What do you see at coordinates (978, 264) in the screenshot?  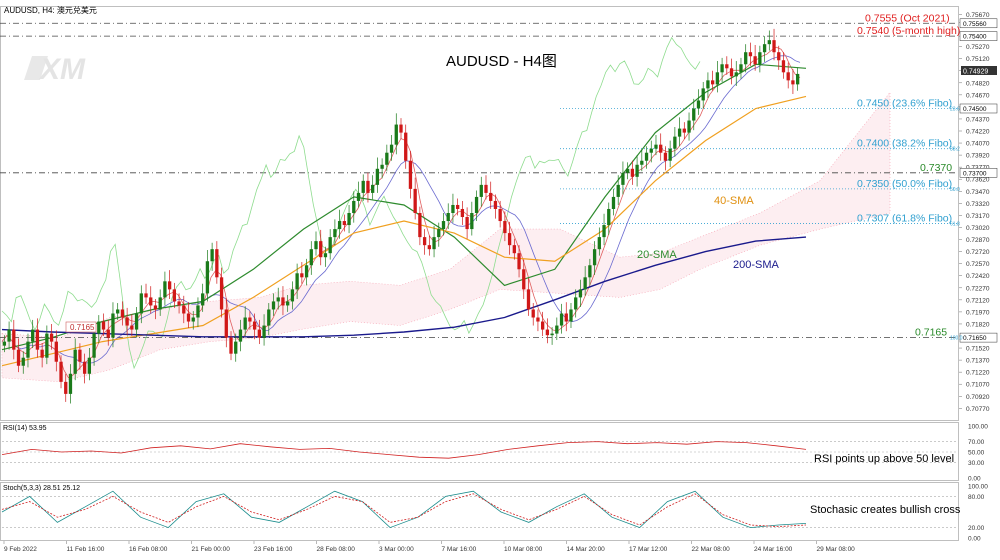 I see `y-tick-label: 0.72570` at bounding box center [978, 264].